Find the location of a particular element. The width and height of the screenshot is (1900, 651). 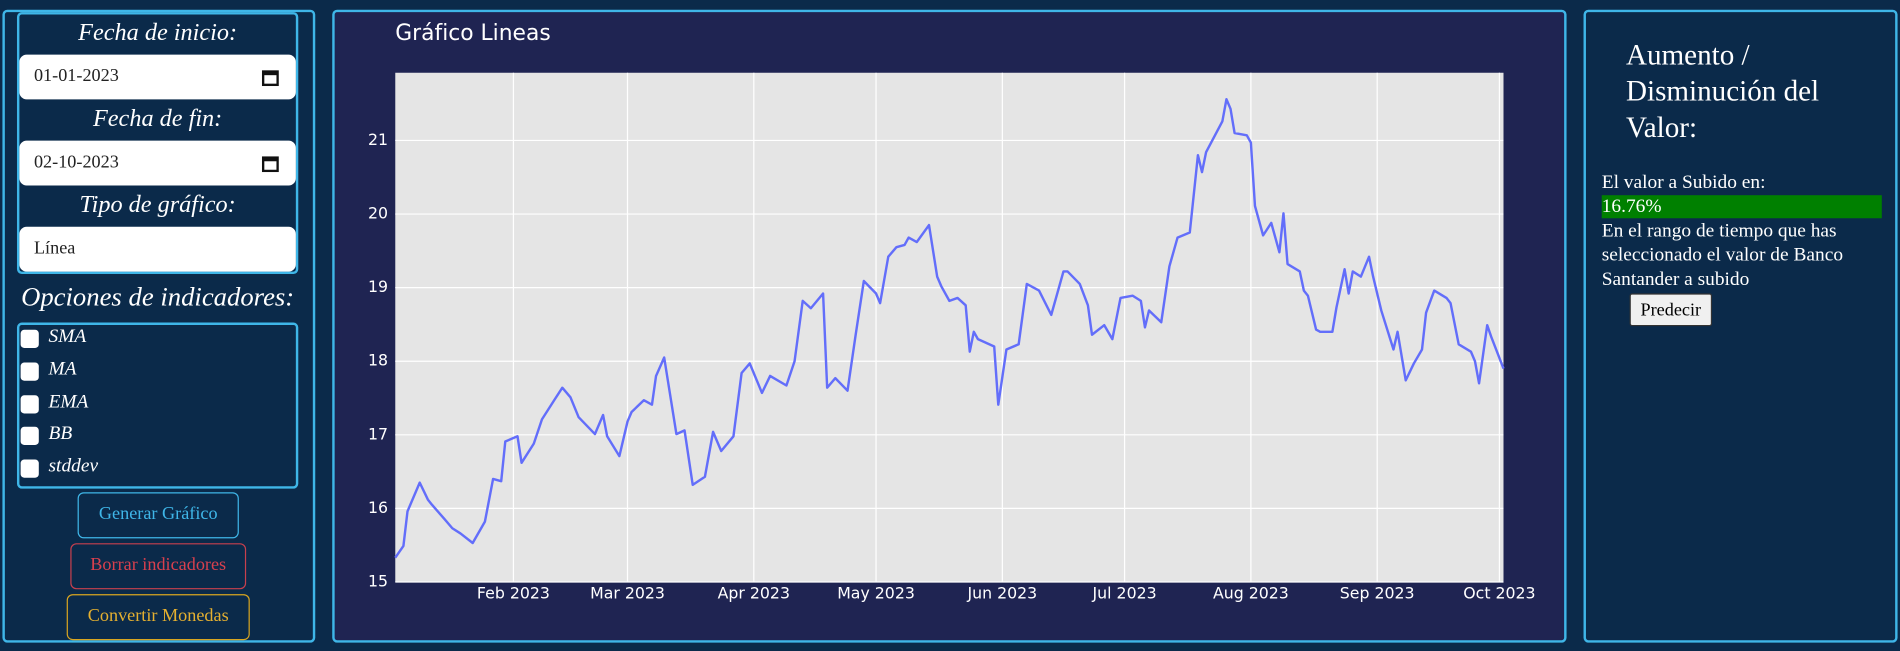

result-label: El valor a Subido en: is located at coordinates (1683, 182).